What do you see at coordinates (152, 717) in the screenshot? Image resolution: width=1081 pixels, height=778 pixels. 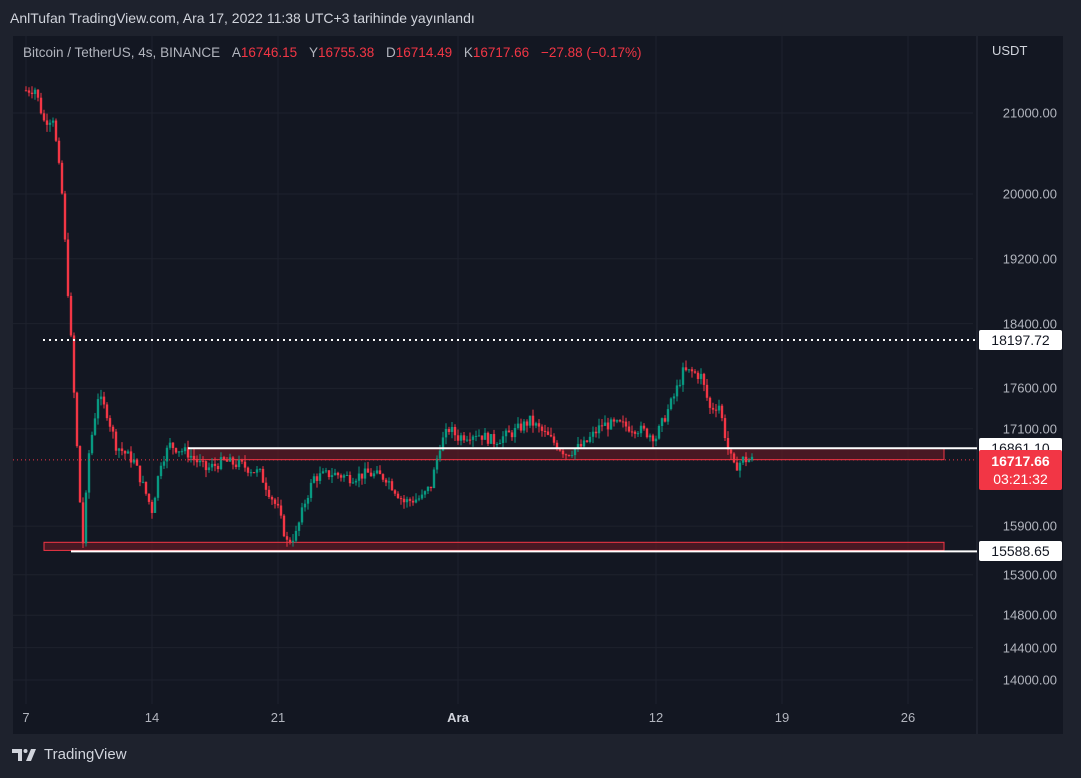 I see `x-tick-label: 14` at bounding box center [152, 717].